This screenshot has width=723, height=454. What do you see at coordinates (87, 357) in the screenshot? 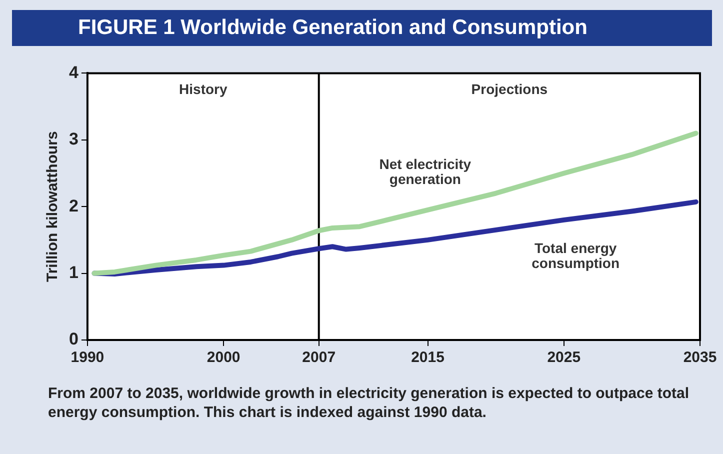
I see `x-tick-label: 1990` at bounding box center [87, 357].